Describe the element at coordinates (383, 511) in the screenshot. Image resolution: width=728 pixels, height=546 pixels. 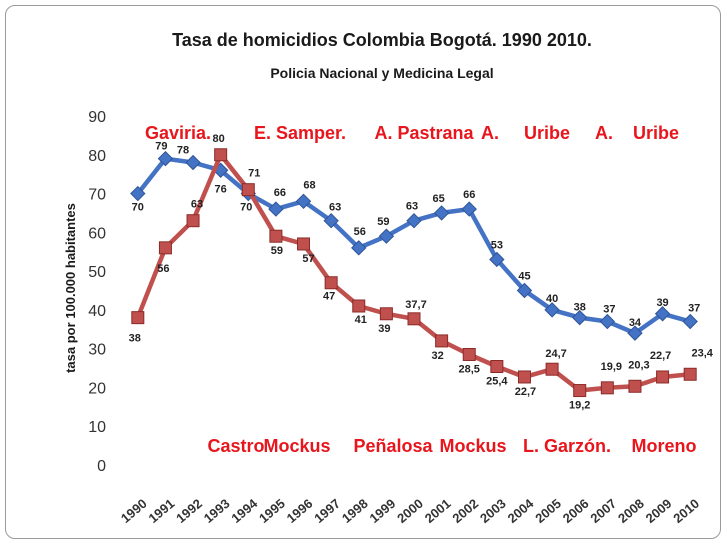
I see `x-tick-label: 1999` at that location.